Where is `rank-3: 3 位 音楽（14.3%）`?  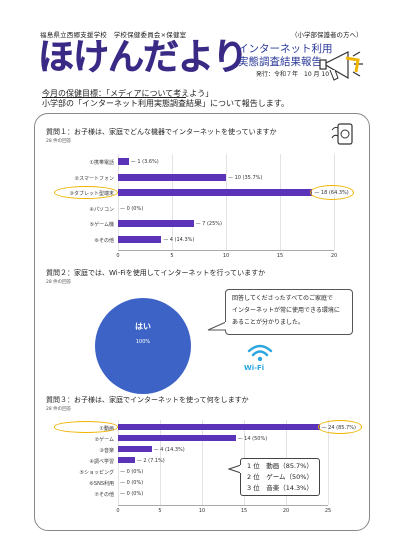
rank-3: 3 位 音楽（14.3%） is located at coordinates (280, 488).